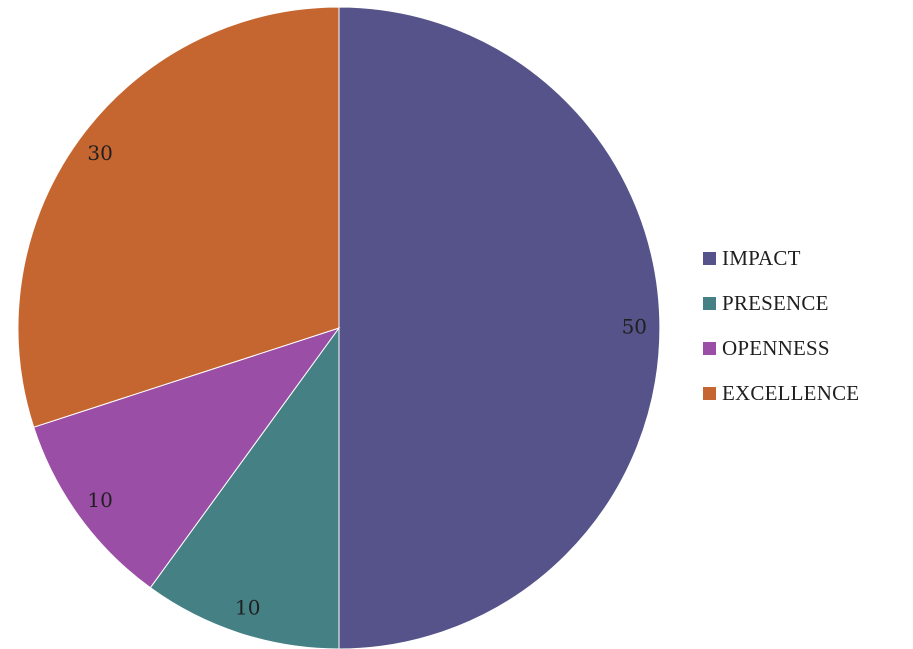 The width and height of the screenshot is (913, 649). Describe the element at coordinates (99, 153) in the screenshot. I see `data-label-excellence: 30` at that location.